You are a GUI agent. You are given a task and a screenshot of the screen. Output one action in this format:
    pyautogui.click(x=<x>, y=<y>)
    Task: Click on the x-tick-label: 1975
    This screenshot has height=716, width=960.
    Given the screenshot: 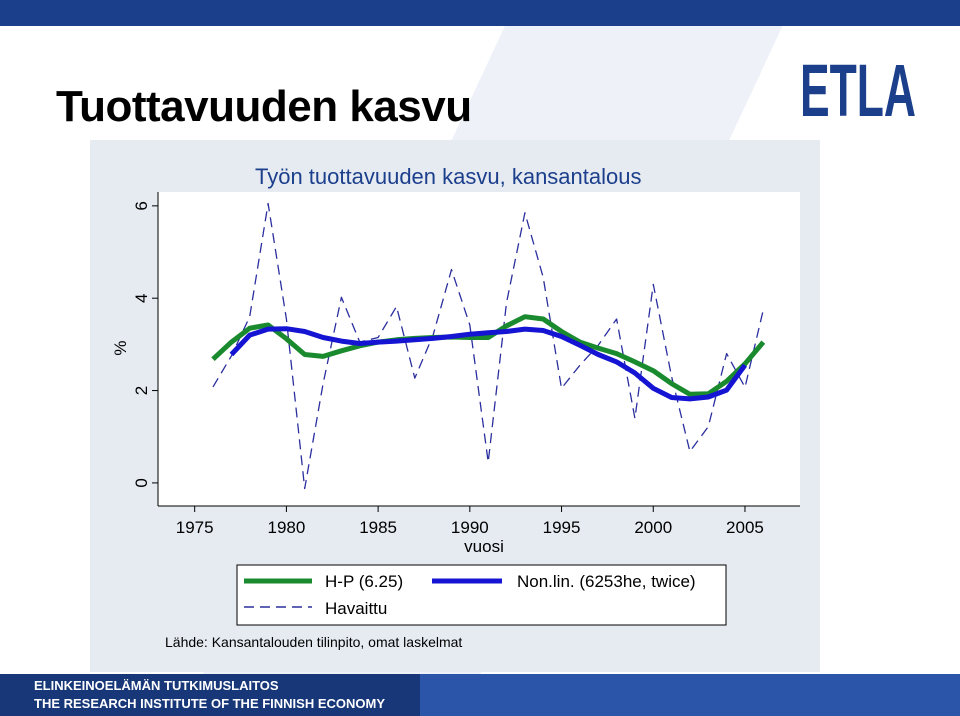 What is the action you would take?
    pyautogui.click(x=195, y=527)
    